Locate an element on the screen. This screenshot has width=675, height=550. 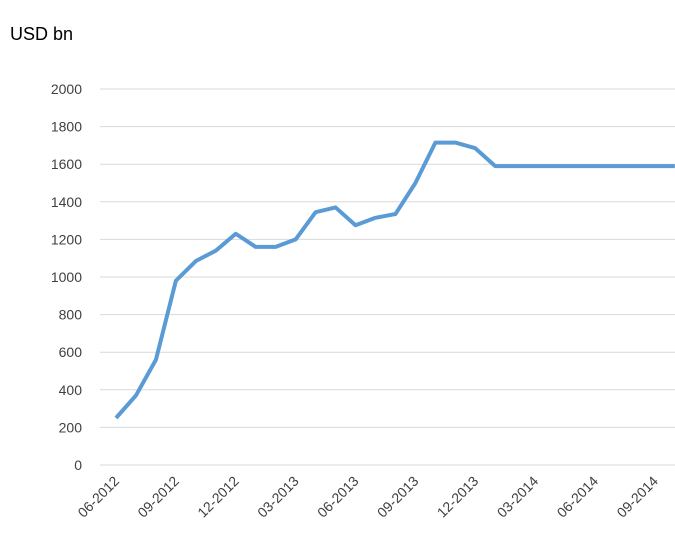
chart-title: USD bn is located at coordinates (41, 34).